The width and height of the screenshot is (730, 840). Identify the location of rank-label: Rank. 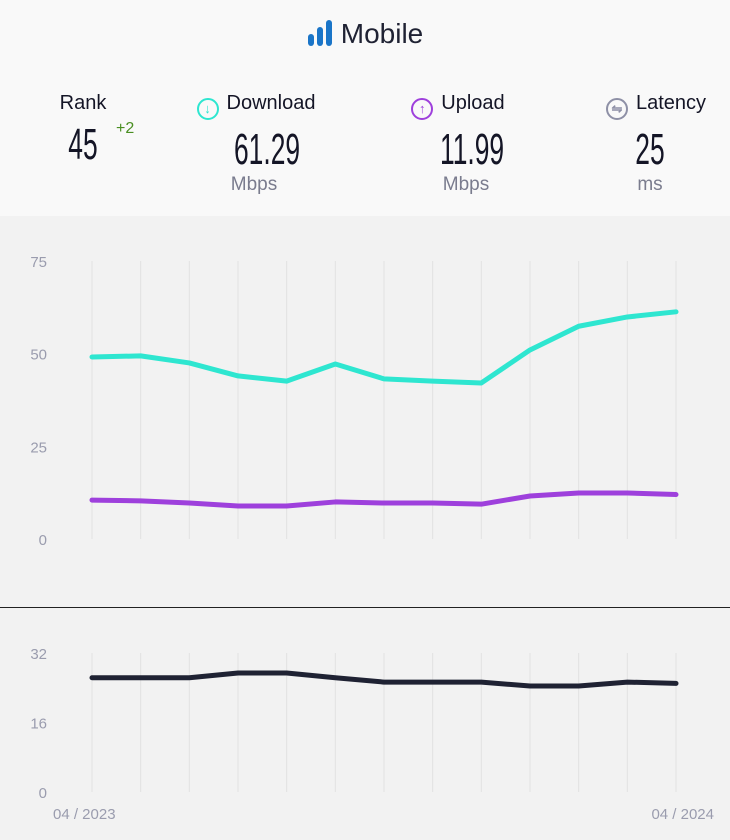
(83, 103).